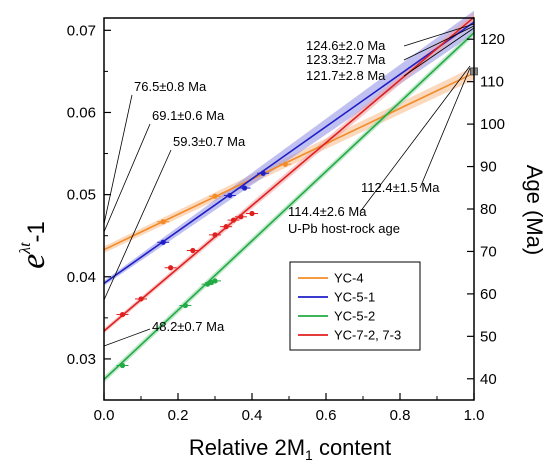  I want to click on annotation-123-3: 123.3±2.7 Ma, so click(346, 59).